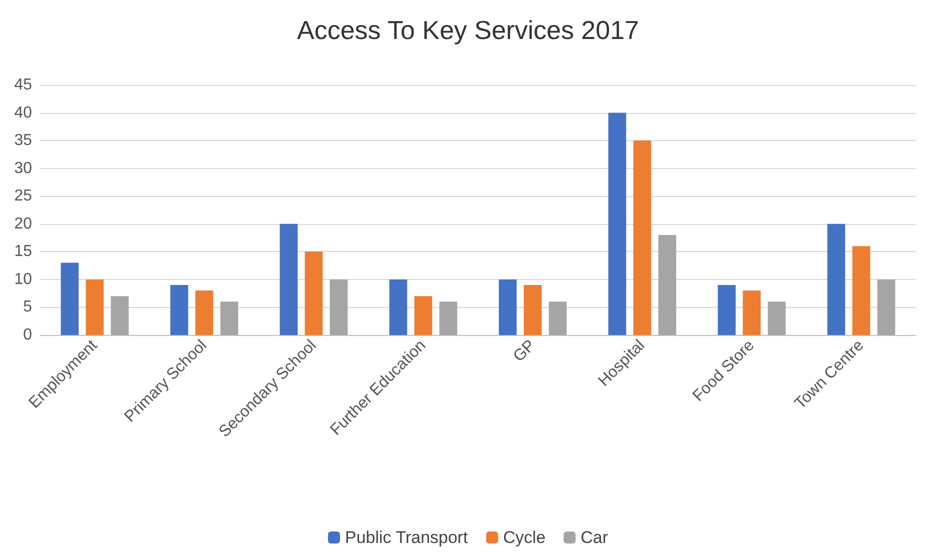 This screenshot has width=936, height=553. Describe the element at coordinates (406, 537) in the screenshot. I see `legend-label: Public Transport` at that location.